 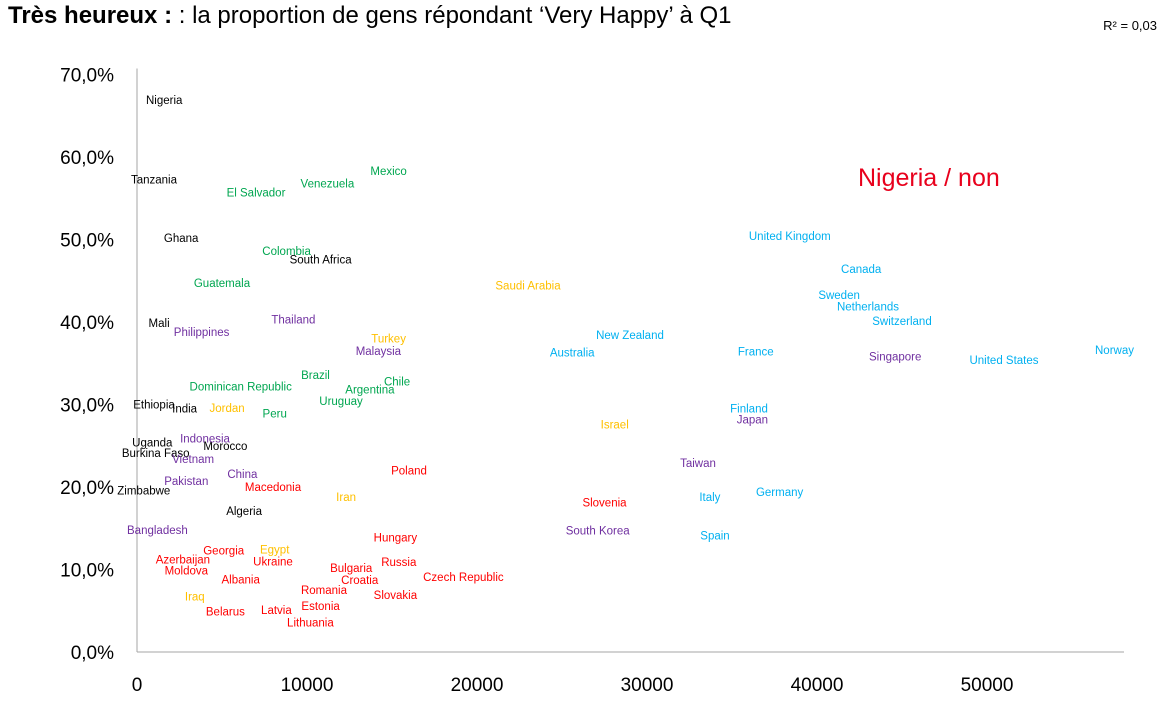 I want to click on data-point-label: Mexico, so click(x=388, y=172).